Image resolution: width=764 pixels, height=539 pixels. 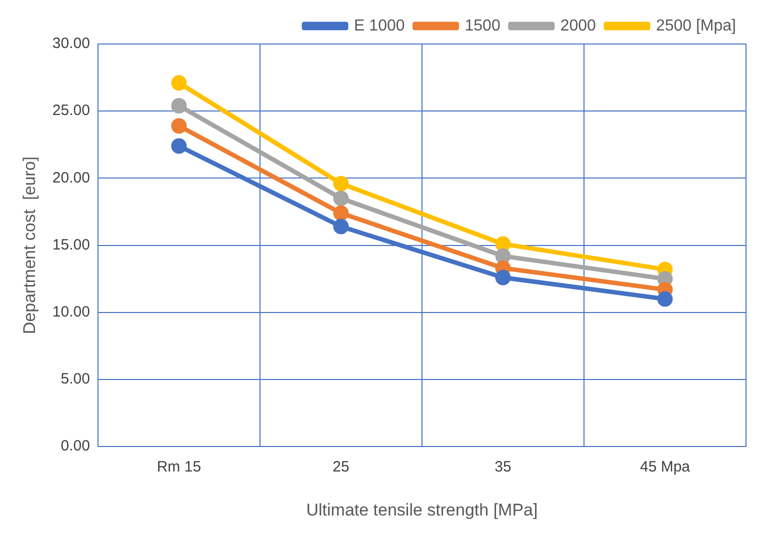 I want to click on legend-label: 1500, so click(x=482, y=25).